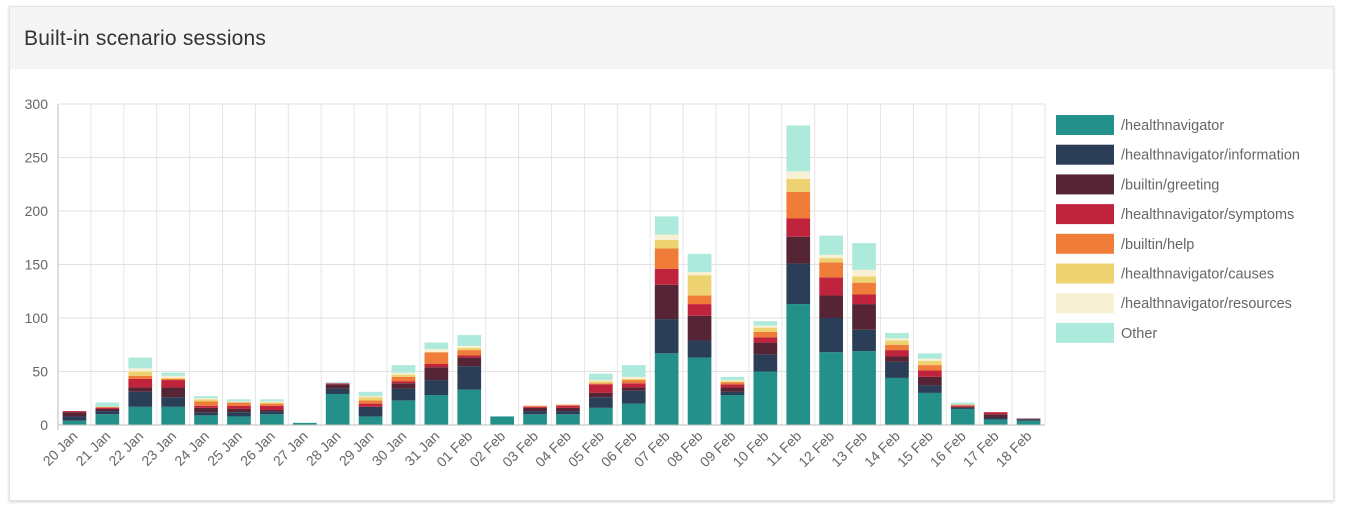  Describe the element at coordinates (1175, 214) in the screenshot. I see `legend-item: /healthnavigator/symptoms` at that location.